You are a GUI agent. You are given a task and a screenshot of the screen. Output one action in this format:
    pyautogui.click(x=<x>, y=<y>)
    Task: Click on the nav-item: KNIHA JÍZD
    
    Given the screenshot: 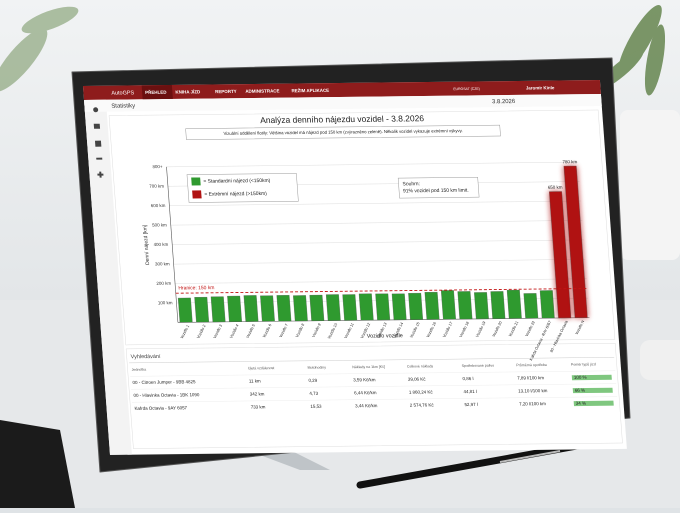 What is the action you would take?
    pyautogui.click(x=188, y=90)
    